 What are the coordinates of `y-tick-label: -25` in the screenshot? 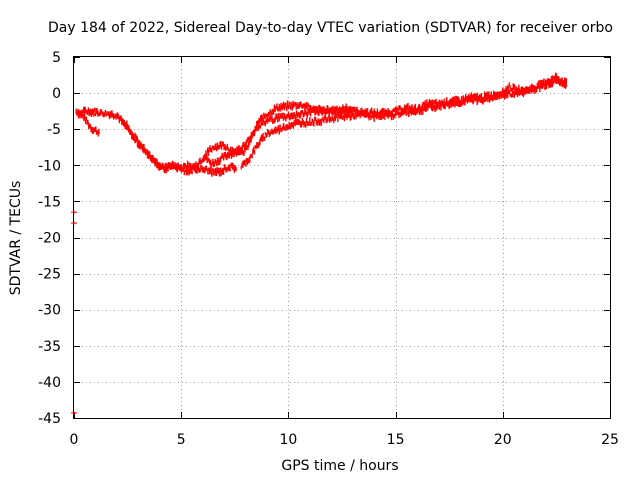 It's located at (49, 275).